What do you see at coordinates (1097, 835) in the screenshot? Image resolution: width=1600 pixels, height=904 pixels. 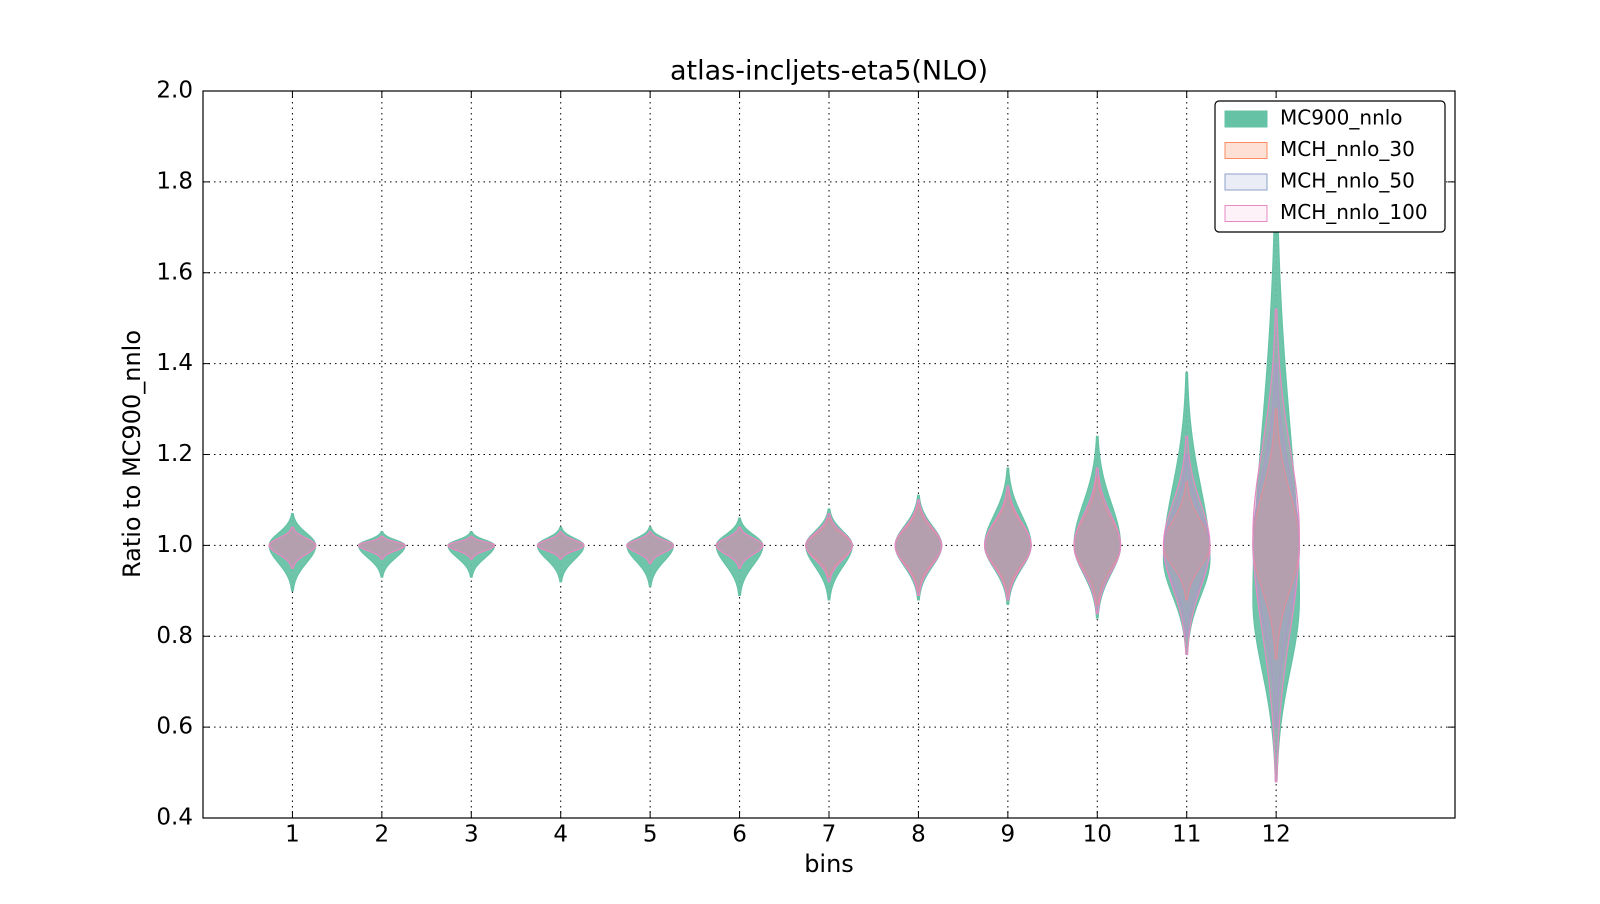 I see `x-tick-label: 10` at bounding box center [1097, 835].